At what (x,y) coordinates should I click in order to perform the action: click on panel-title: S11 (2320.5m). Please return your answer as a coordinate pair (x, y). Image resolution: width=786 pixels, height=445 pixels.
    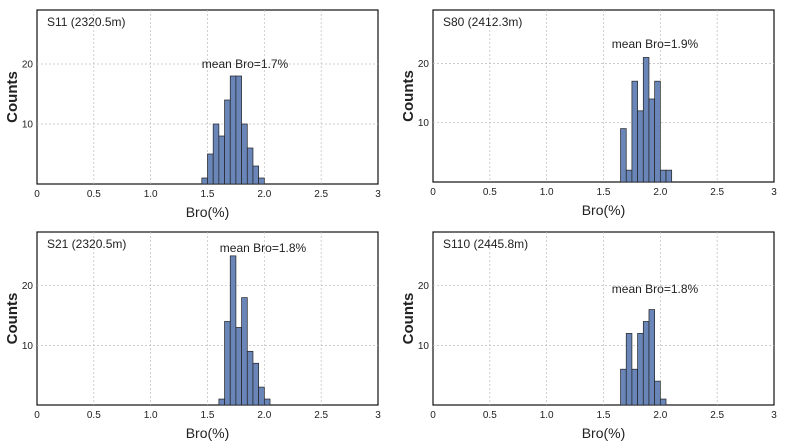
    Looking at the image, I should click on (86, 22).